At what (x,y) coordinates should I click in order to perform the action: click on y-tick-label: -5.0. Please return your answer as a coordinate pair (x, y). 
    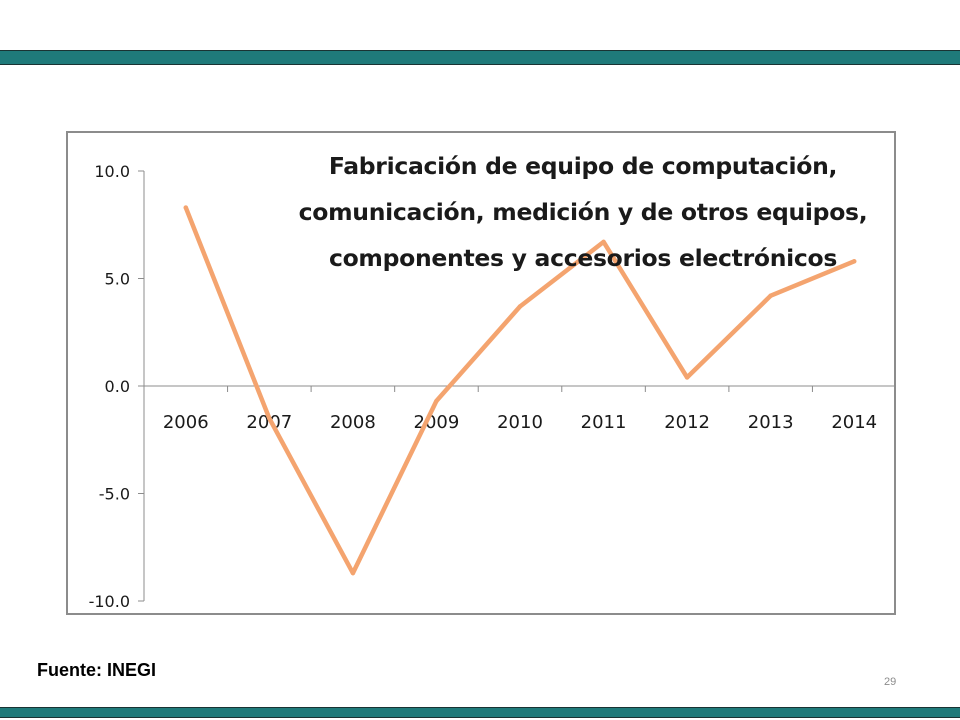
    Looking at the image, I should click on (114, 494).